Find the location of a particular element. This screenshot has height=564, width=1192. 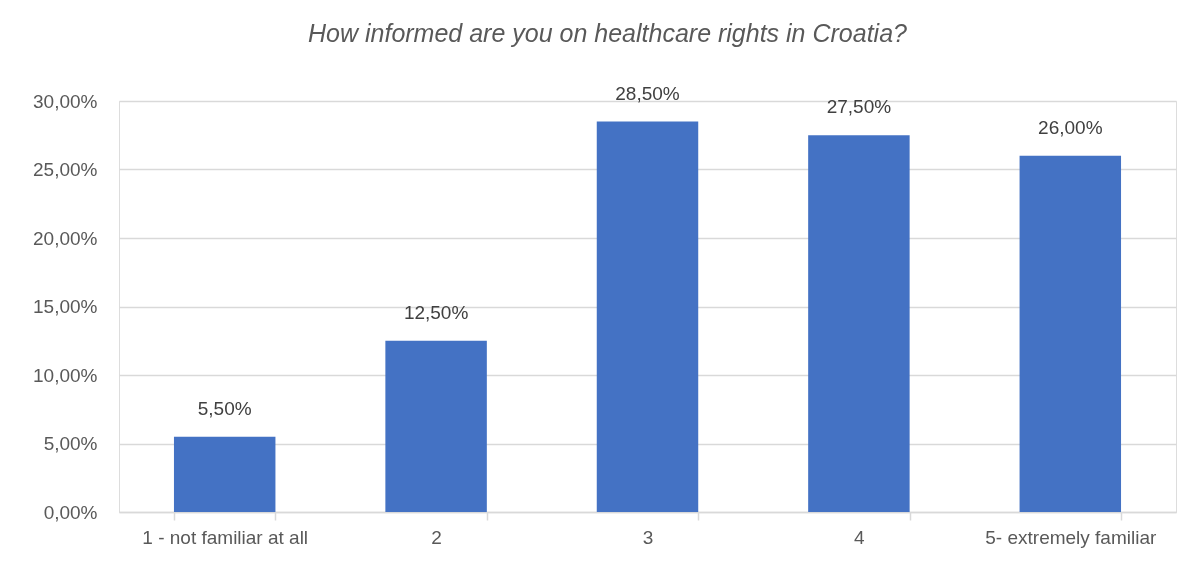

chart-title: How informed are you on healthcare rights in Croatia? is located at coordinates (608, 32).